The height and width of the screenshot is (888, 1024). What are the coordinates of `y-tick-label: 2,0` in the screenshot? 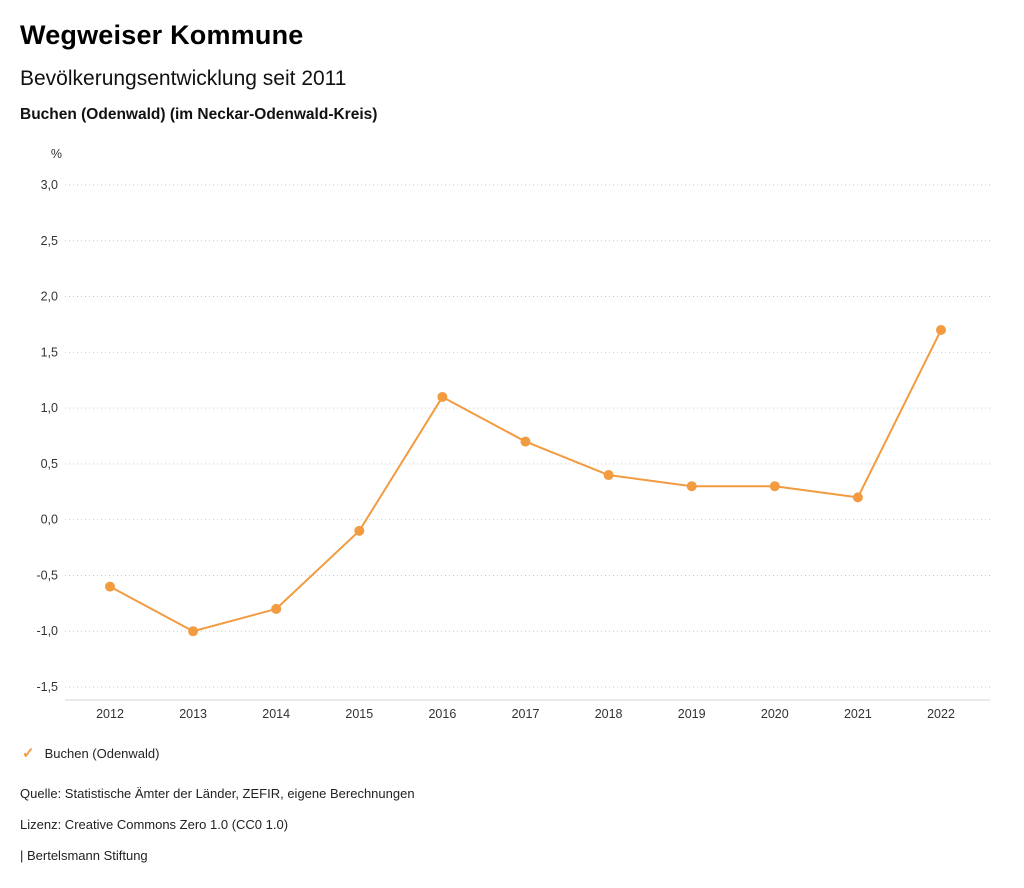 It's located at (49, 297).